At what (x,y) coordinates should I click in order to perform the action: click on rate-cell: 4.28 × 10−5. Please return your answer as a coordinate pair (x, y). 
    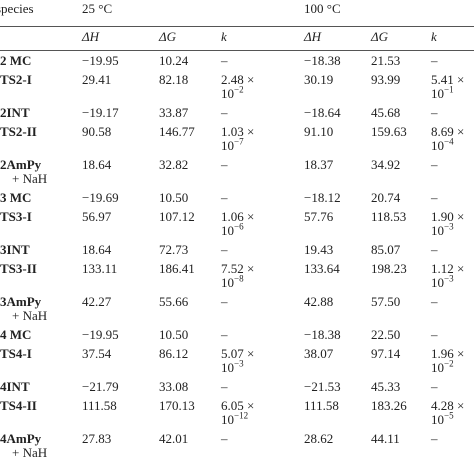
    Looking at the image, I should click on (452, 412).